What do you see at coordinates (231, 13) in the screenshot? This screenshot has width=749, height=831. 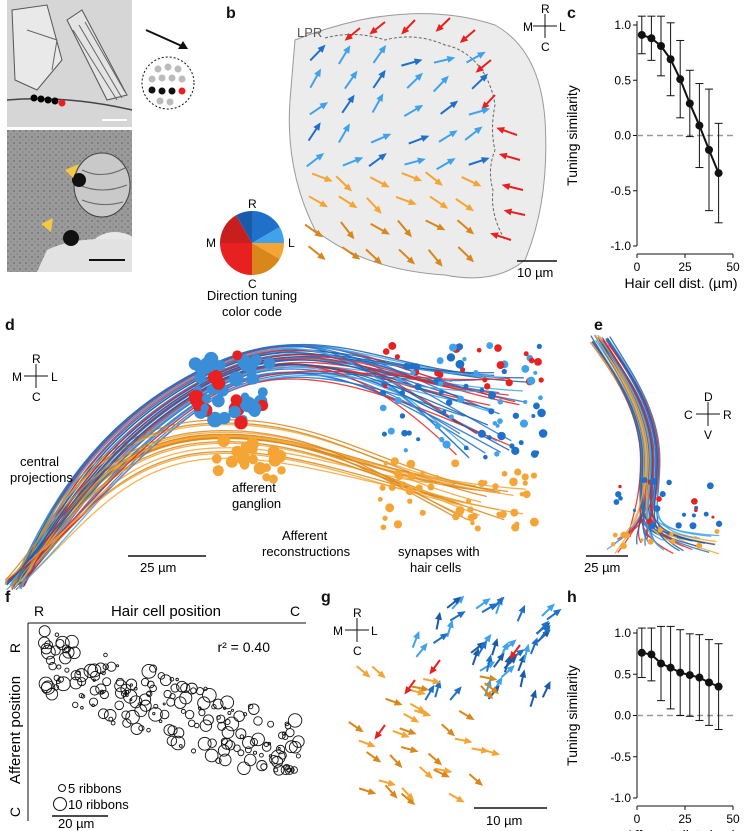 I see `panel-label-b: b` at bounding box center [231, 13].